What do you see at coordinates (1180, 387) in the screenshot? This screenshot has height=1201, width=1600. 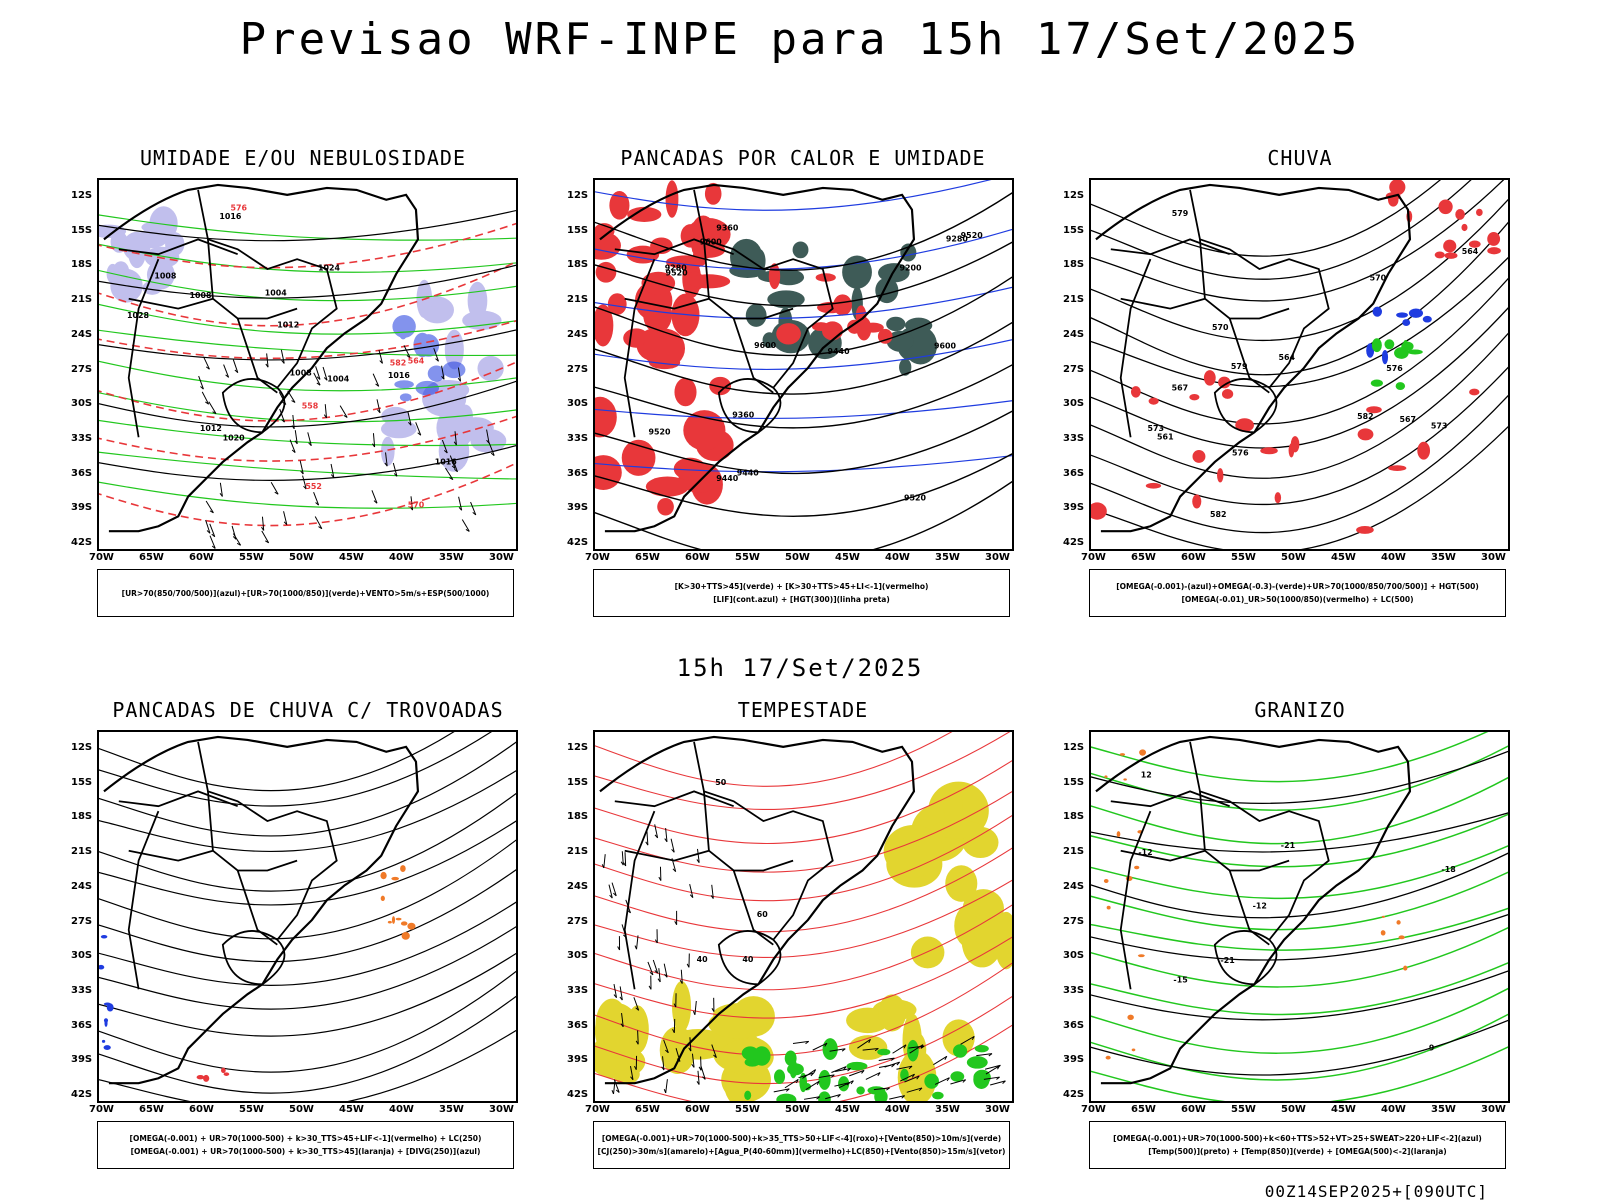 I see `contour-label: 567` at bounding box center [1180, 387].